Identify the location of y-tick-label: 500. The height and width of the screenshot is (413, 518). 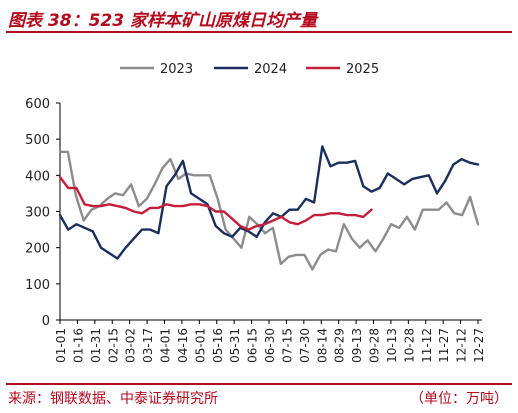
(37, 140).